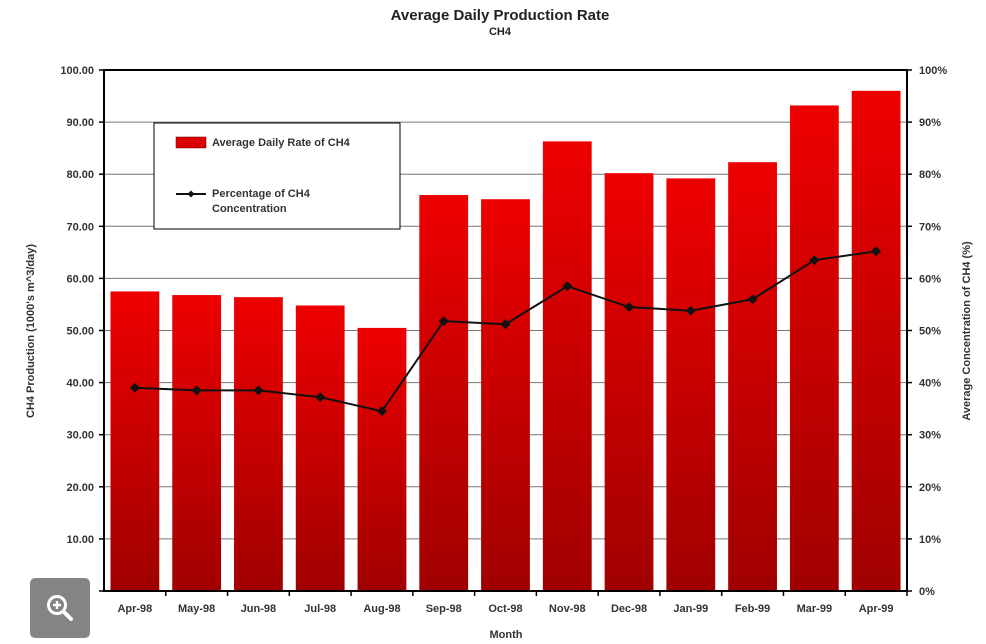 This screenshot has height=644, width=986. I want to click on y2-tick-label: 10%, so click(930, 540).